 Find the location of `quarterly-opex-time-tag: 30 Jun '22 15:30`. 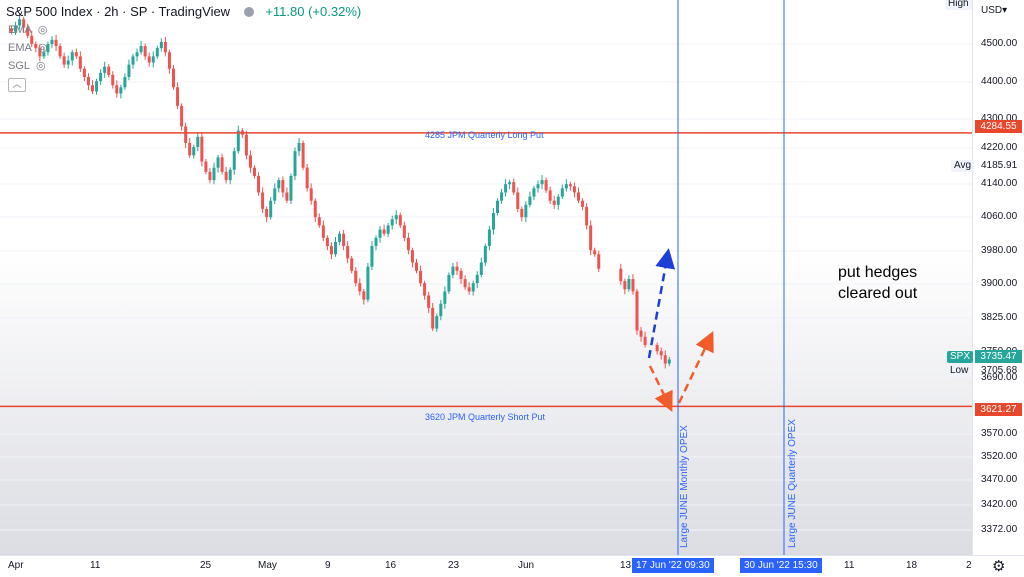

quarterly-opex-time-tag: 30 Jun '22 15:30 is located at coordinates (781, 565).